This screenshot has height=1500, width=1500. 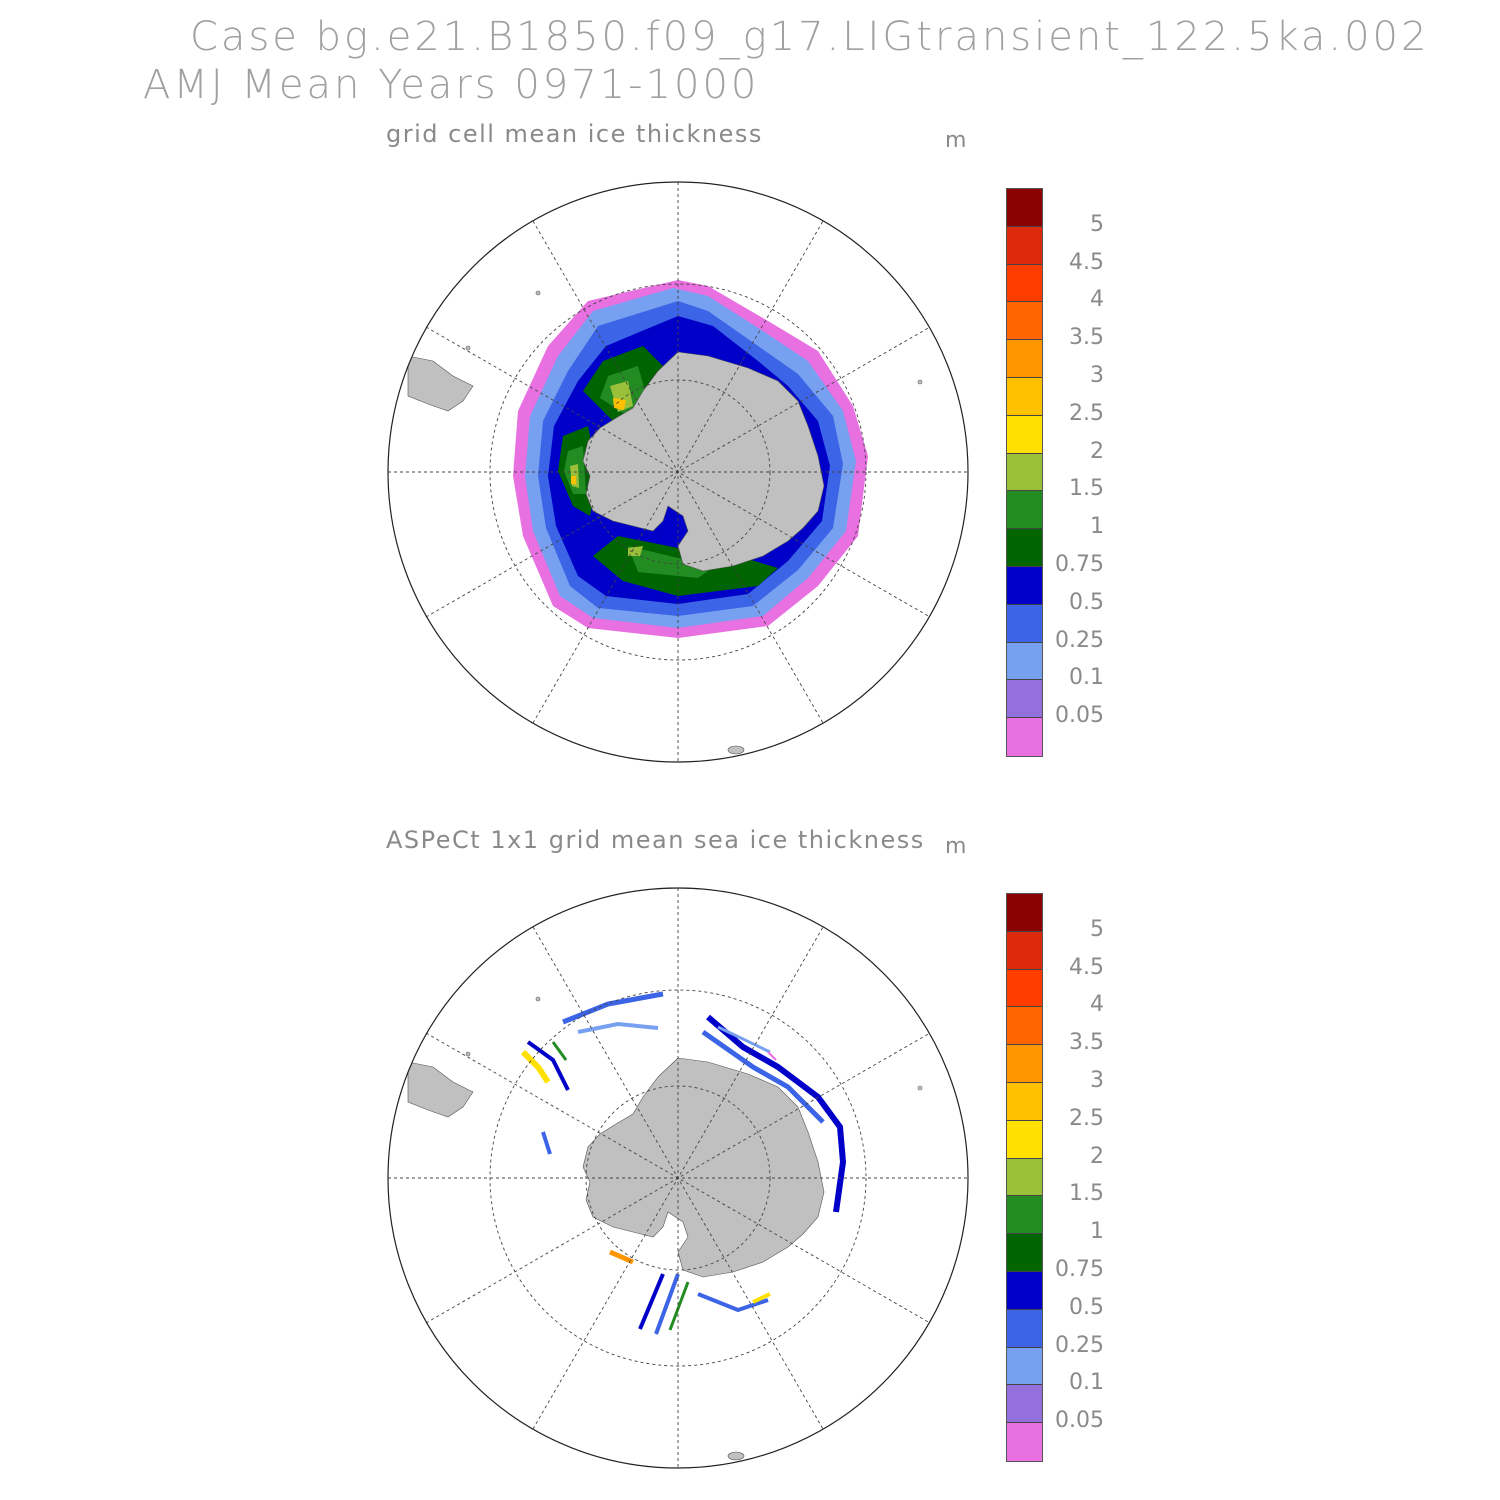 I want to click on track-pink, so click(x=772, y=1056).